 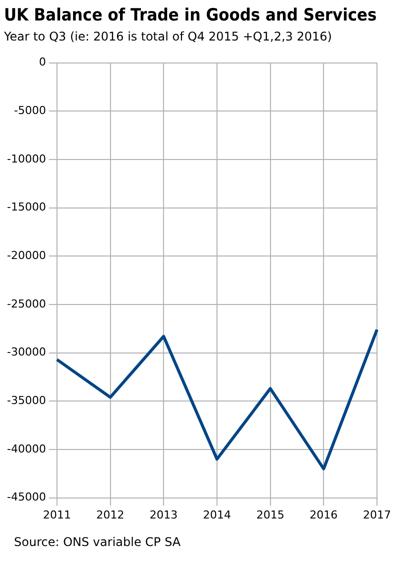 I want to click on y-tick-label: -25000, so click(x=26, y=303).